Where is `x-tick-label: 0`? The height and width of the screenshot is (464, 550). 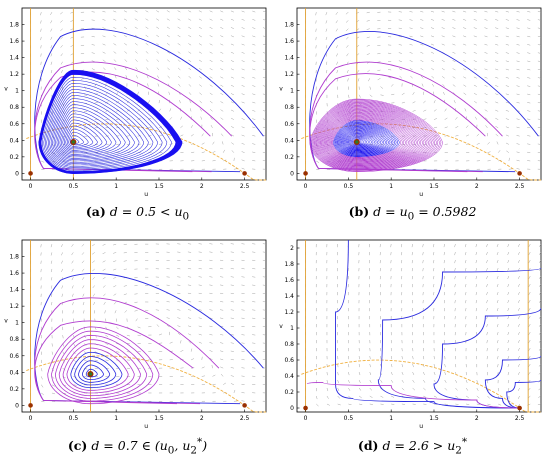
x-tick-label: 0 is located at coordinates (306, 186).